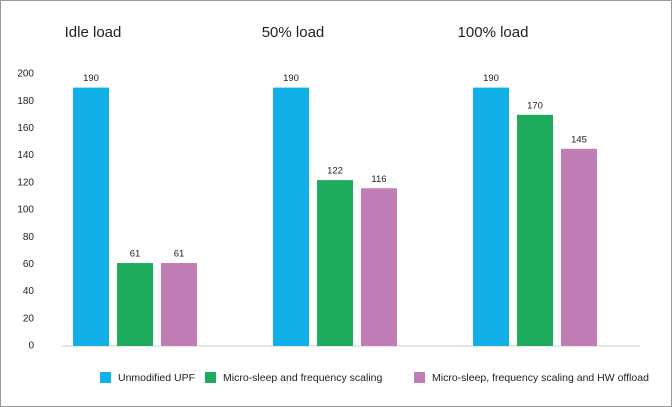 Image resolution: width=672 pixels, height=407 pixels. What do you see at coordinates (29, 264) in the screenshot?
I see `y-tick-label: 60` at bounding box center [29, 264].